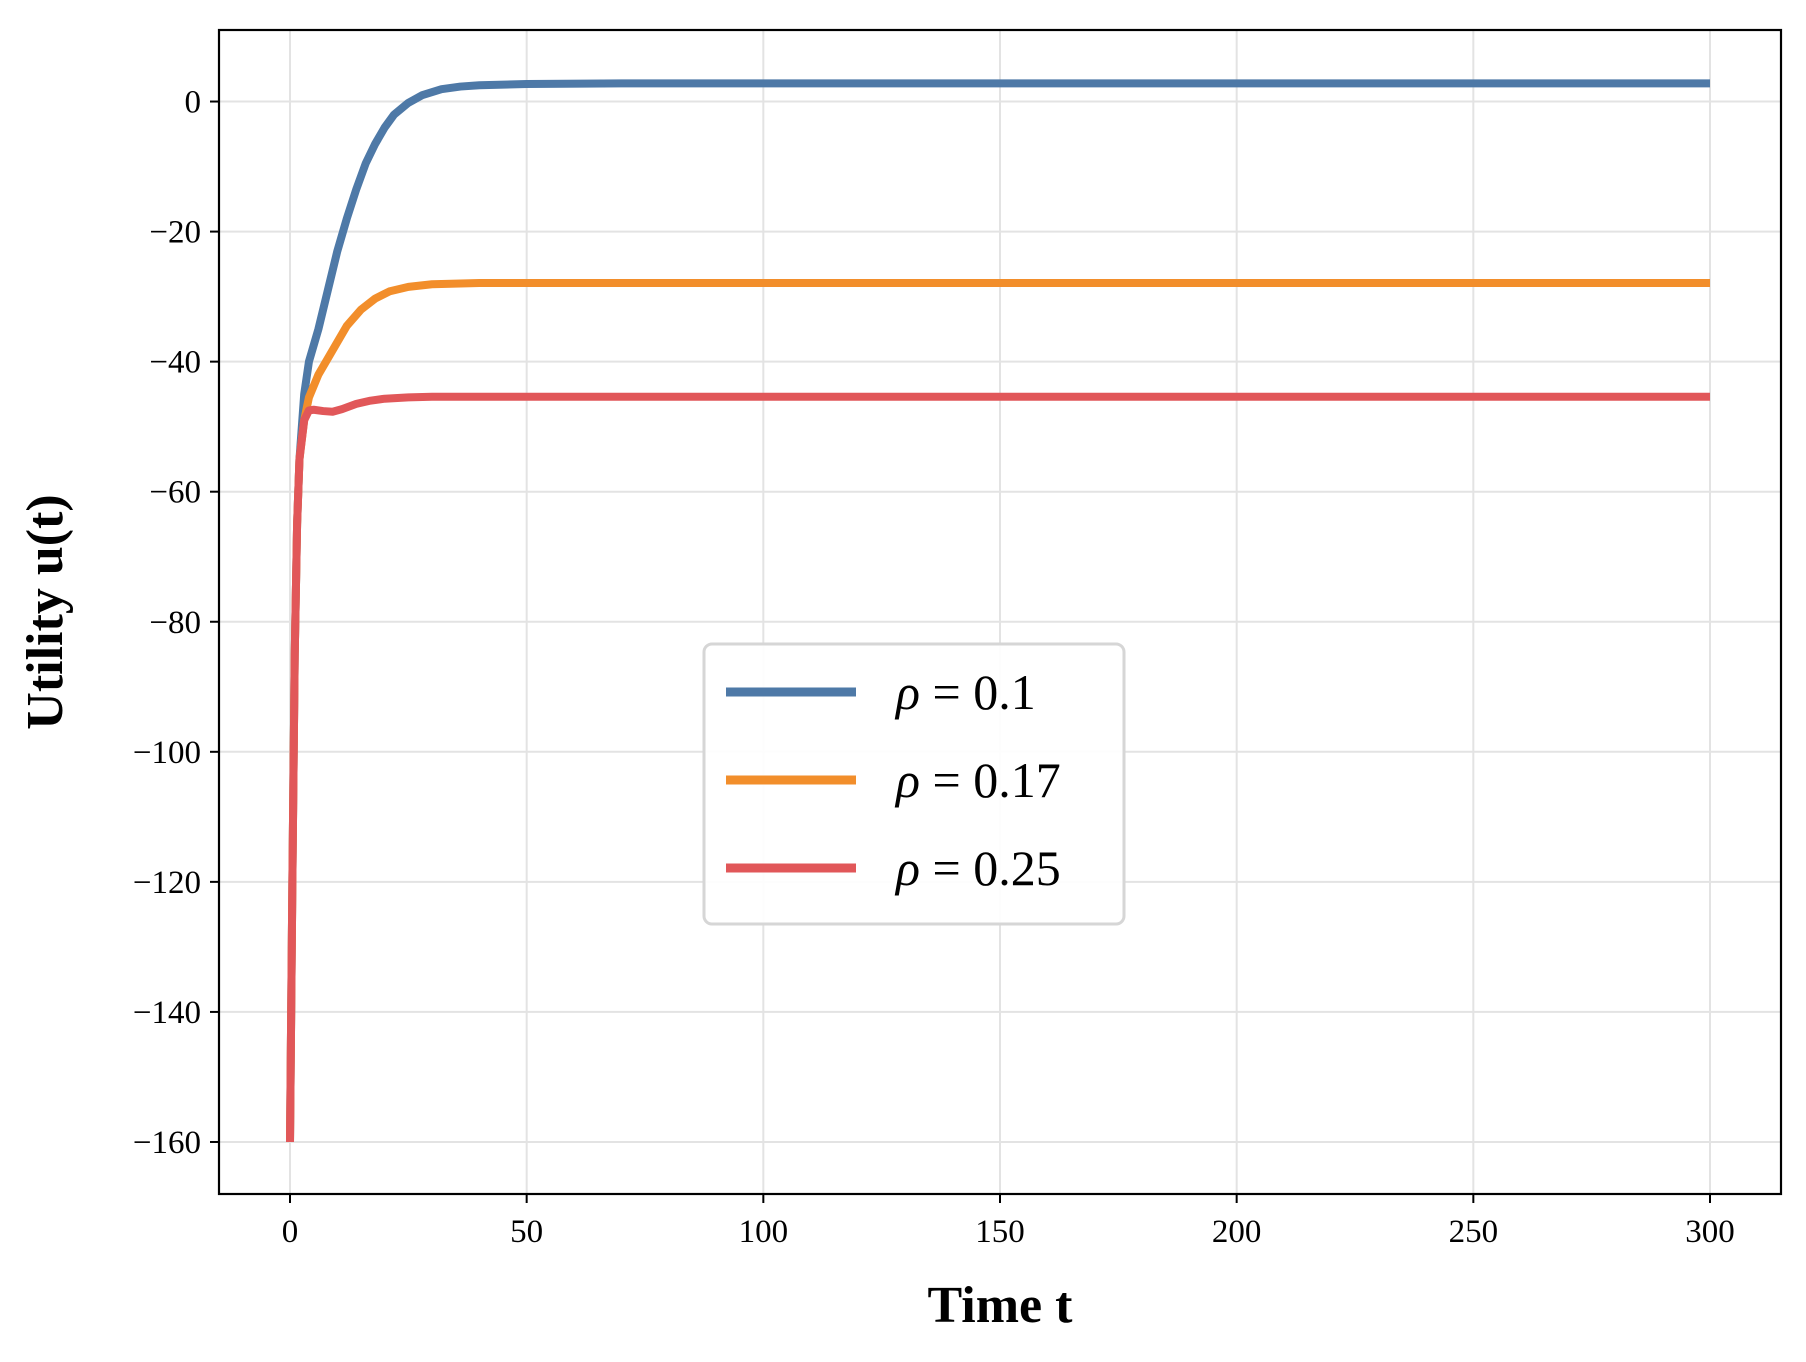 This screenshot has width=1806, height=1362. What do you see at coordinates (167, 1143) in the screenshot?
I see `y-tick-label: −160` at bounding box center [167, 1143].